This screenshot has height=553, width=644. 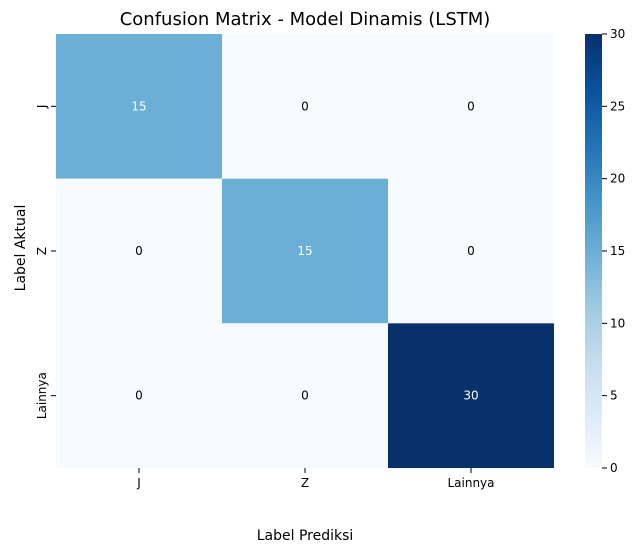 What do you see at coordinates (305, 19) in the screenshot?
I see `chart-title: Confusion Matrix - Model Dinamis (LSTM)` at bounding box center [305, 19].